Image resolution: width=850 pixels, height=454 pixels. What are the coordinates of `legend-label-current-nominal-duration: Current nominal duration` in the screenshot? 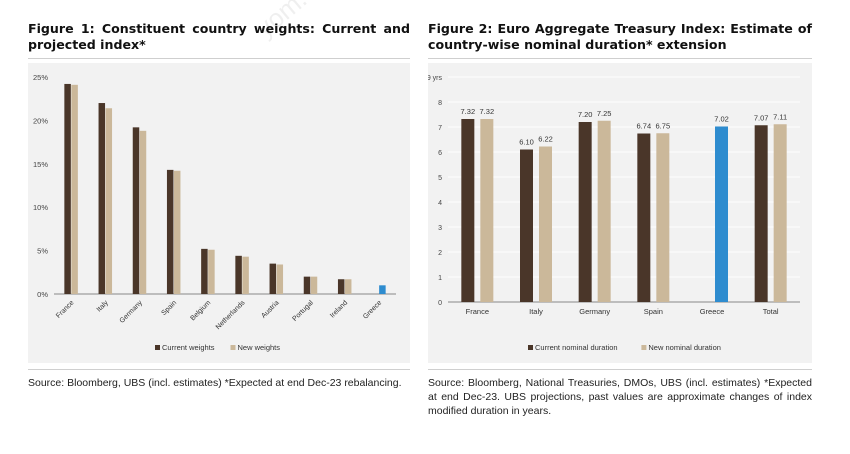 It's located at (576, 347).